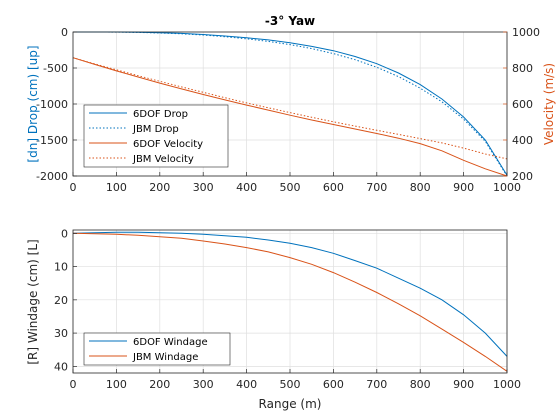 The height and width of the screenshot is (420, 560). I want to click on y-left-tick-label: 40, so click(61, 366).